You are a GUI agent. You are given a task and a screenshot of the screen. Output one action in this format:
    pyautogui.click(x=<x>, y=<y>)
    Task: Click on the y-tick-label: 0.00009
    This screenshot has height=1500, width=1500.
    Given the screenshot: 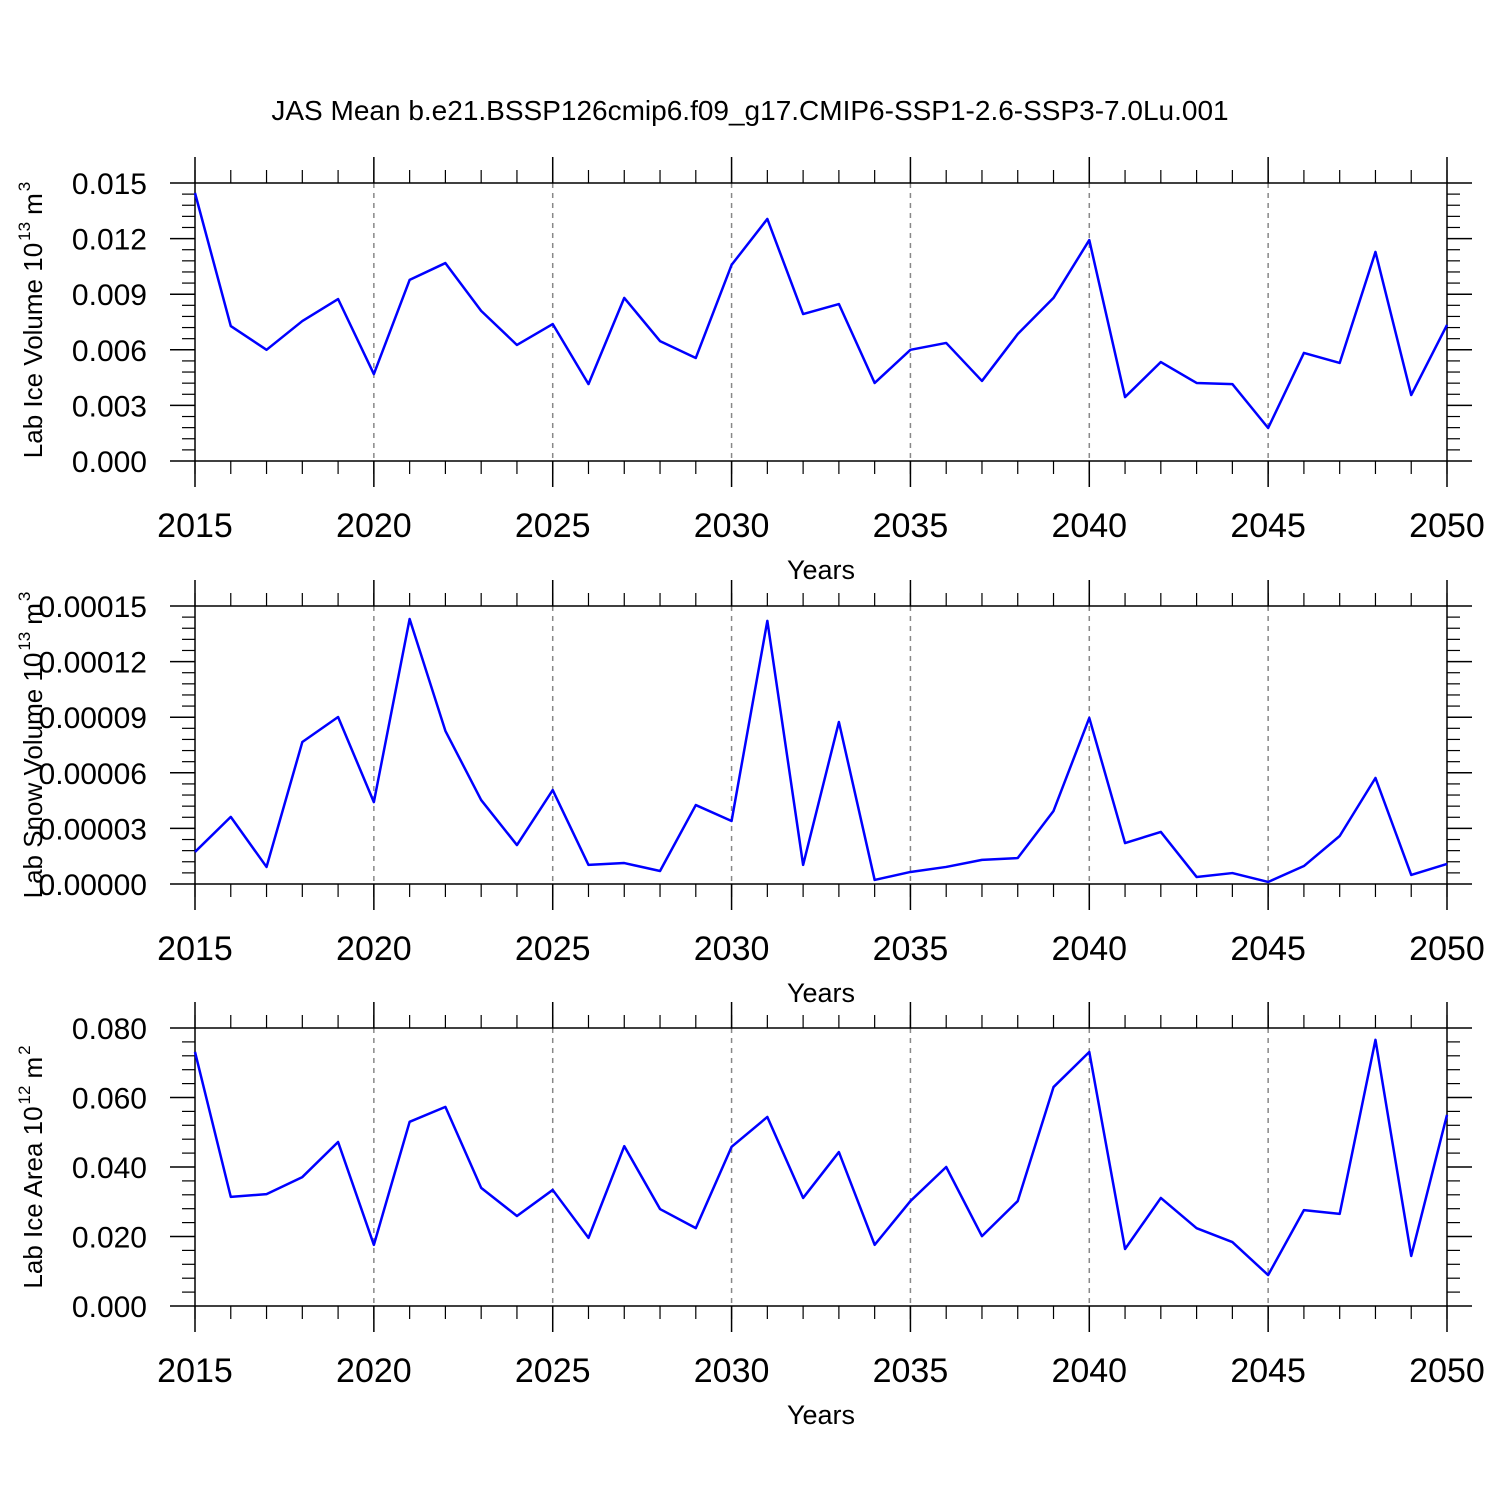 What is the action you would take?
    pyautogui.click(x=93, y=718)
    